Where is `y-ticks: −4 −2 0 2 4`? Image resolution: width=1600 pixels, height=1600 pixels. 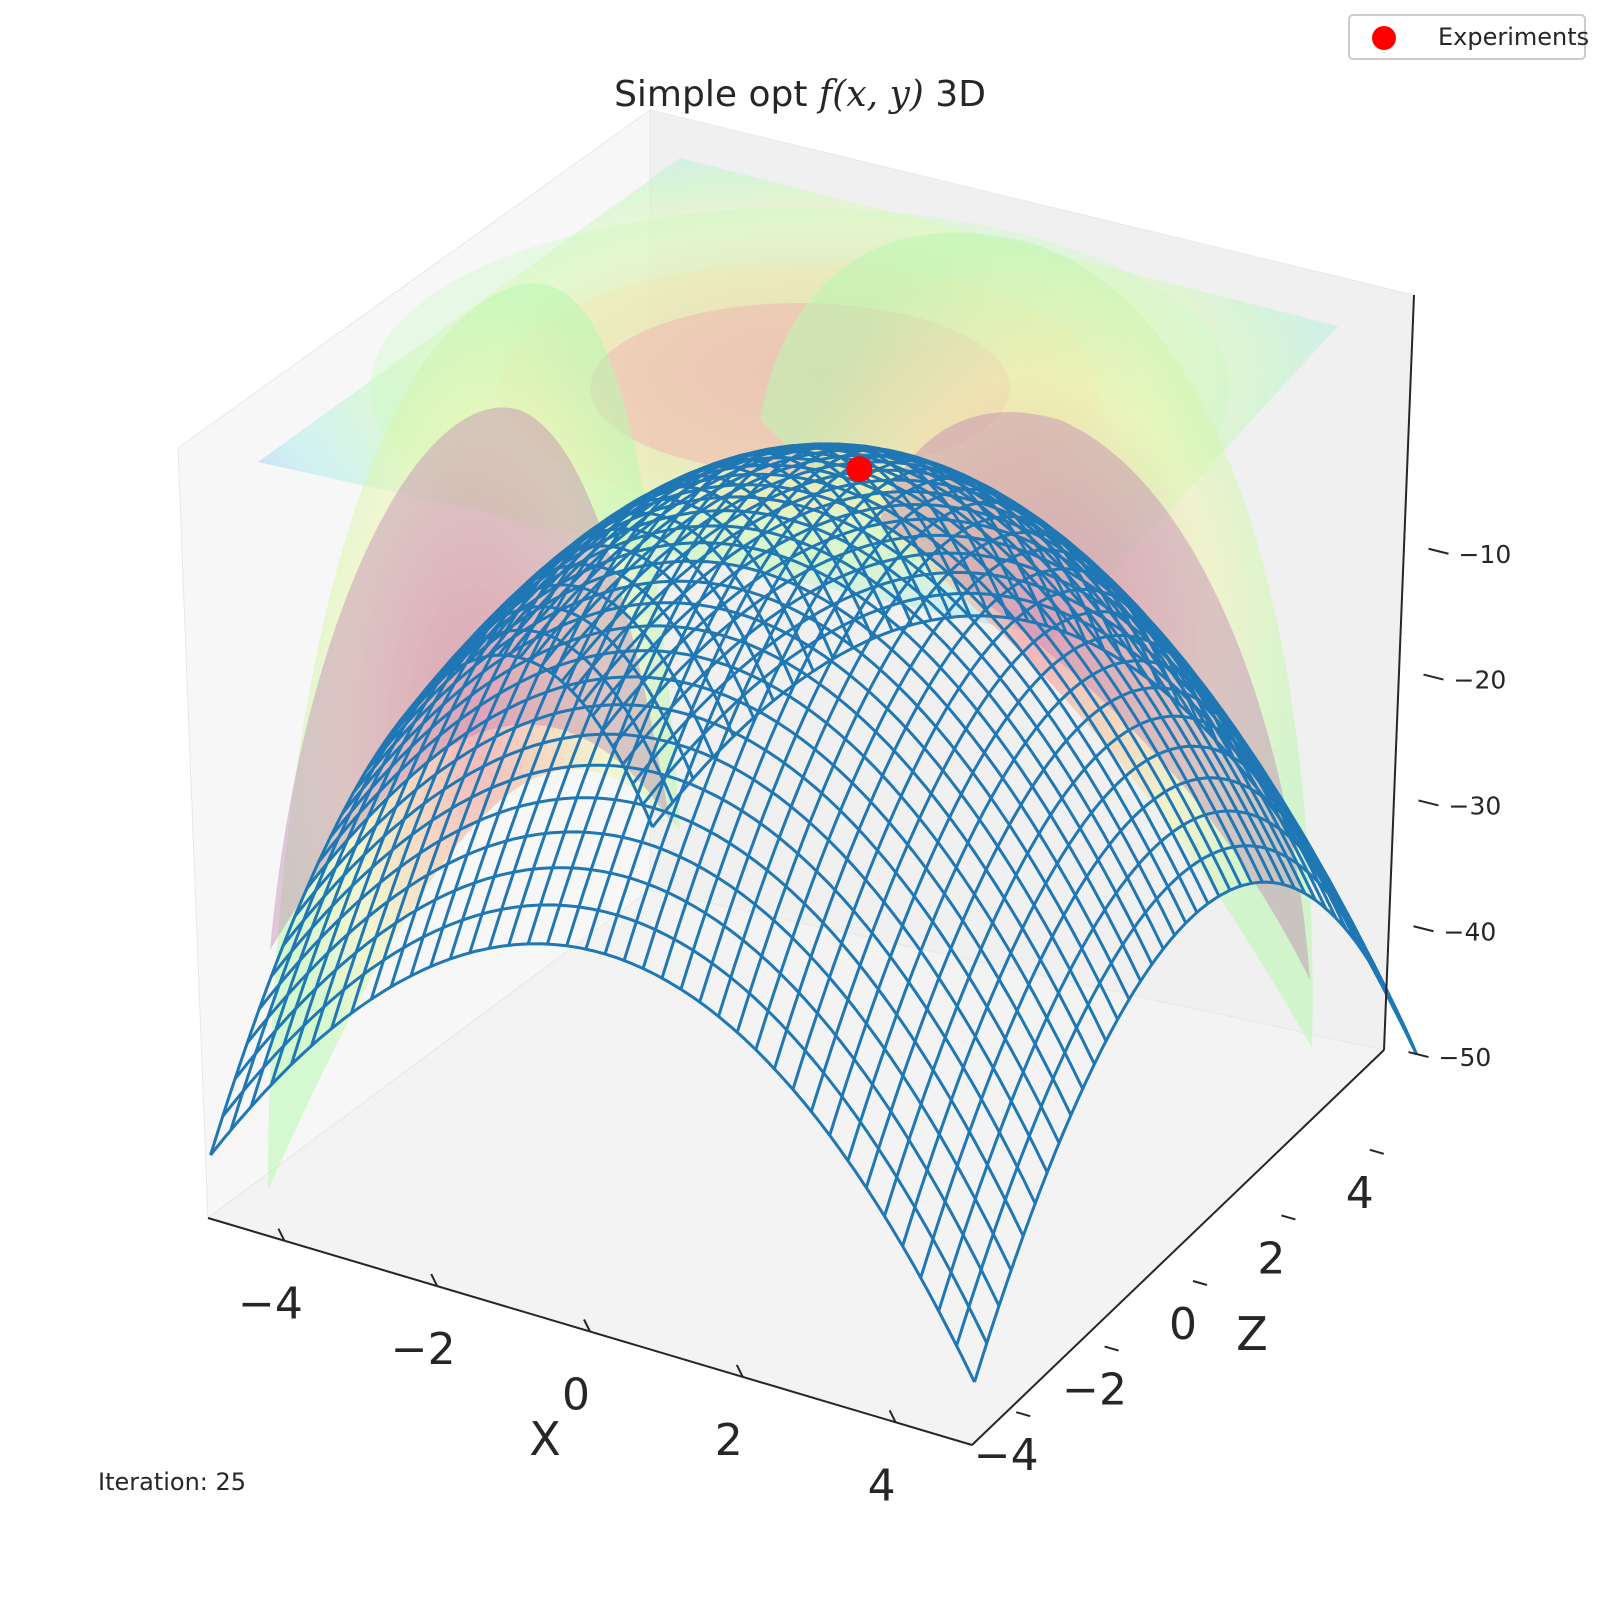 y-ticks: −4 −2 0 2 4 is located at coordinates (1179, 1314).